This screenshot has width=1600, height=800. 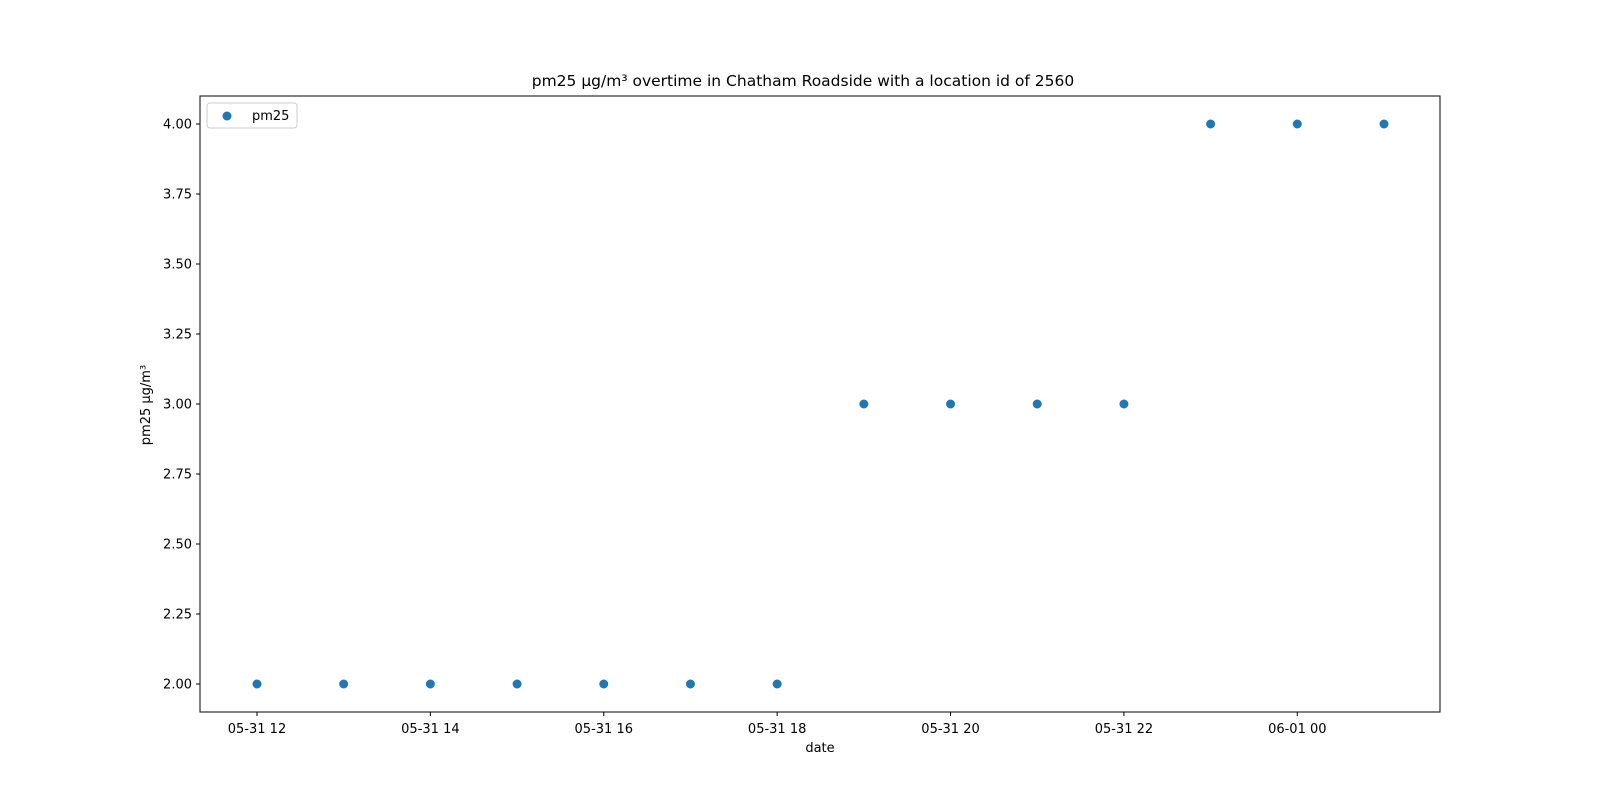 I want to click on legend-label: pm25, so click(x=270, y=116).